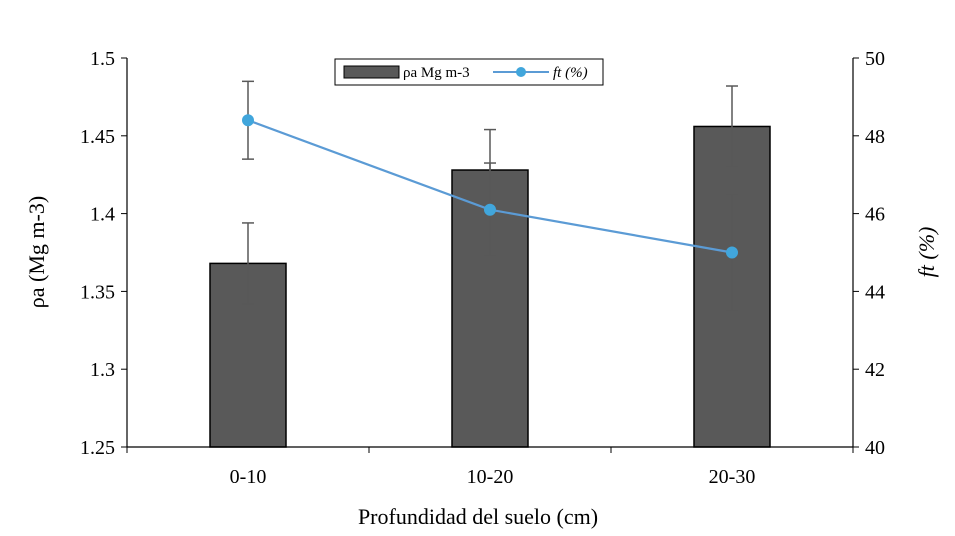 The height and width of the screenshot is (536, 955). Describe the element at coordinates (436, 73) in the screenshot. I see `legend-label-bar: ρa Mg m-3` at that location.